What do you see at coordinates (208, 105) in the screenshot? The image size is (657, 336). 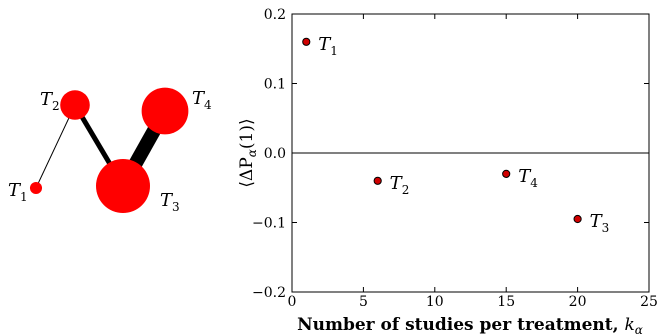 I see `network-node-label-T4-sub: 4` at bounding box center [208, 105].